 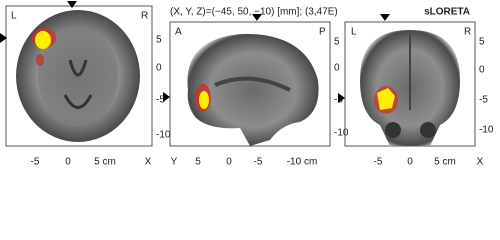 What do you see at coordinates (78, 84) in the screenshot?
I see `ventricles` at bounding box center [78, 84].